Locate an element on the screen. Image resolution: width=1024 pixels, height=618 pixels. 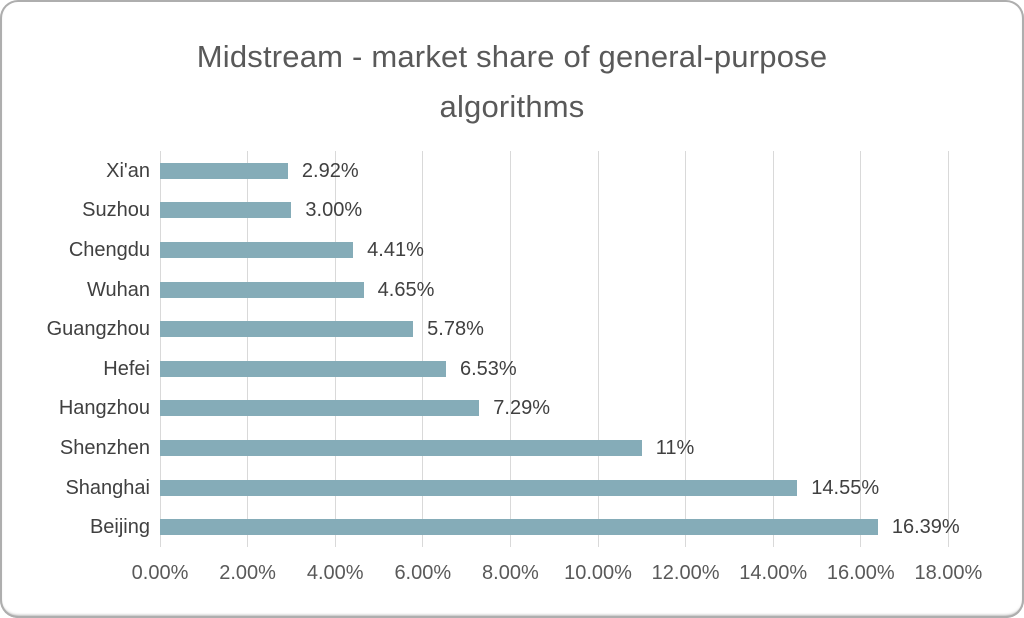
category-label: Xi'an is located at coordinates (128, 170).